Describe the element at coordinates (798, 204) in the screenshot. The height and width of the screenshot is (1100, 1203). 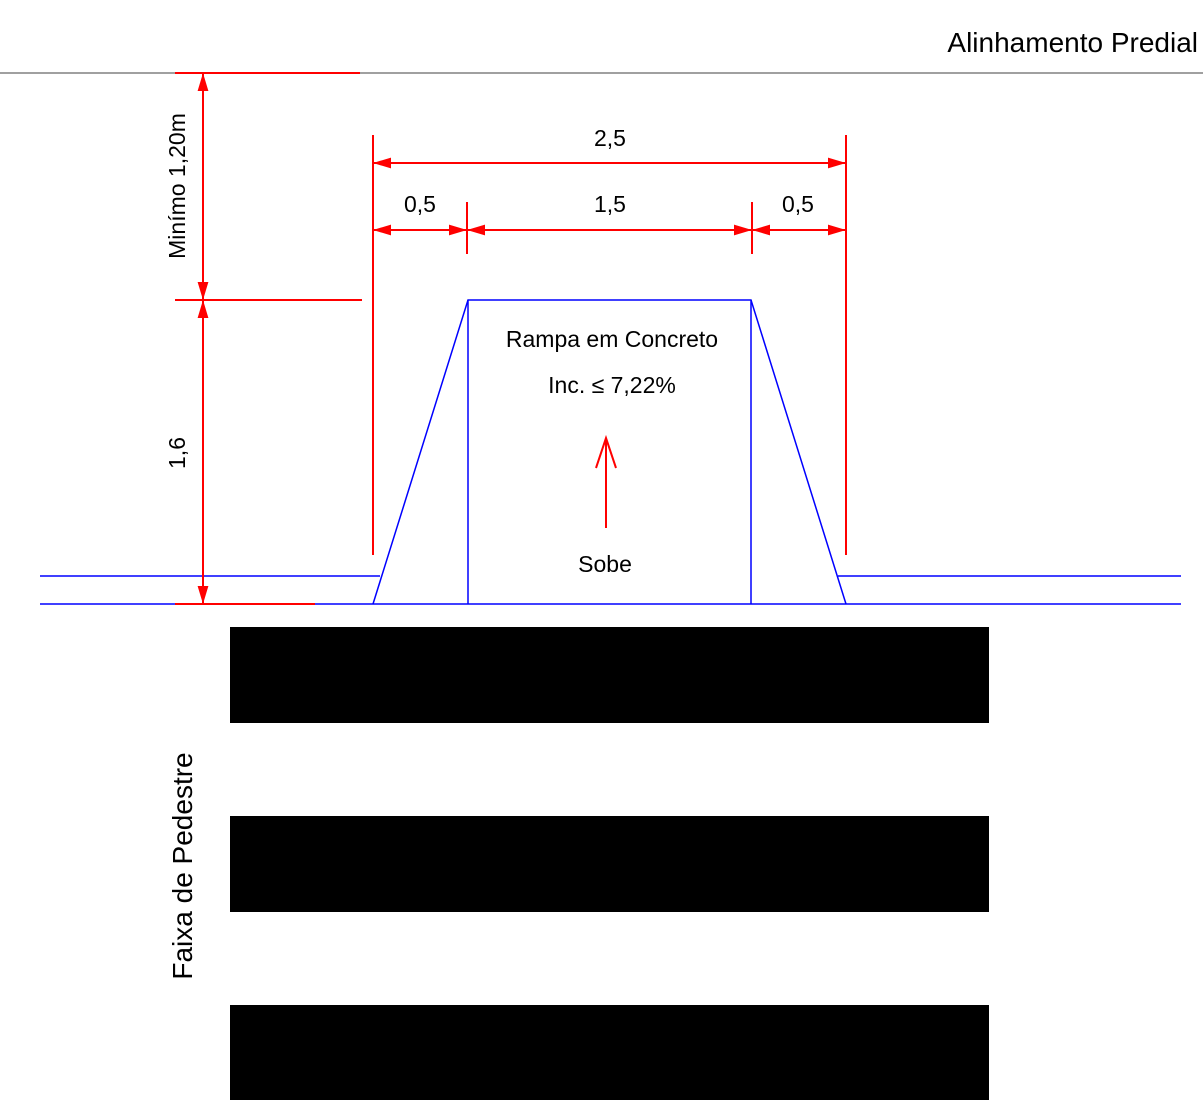
I see `right-flare-label: 0,5` at that location.